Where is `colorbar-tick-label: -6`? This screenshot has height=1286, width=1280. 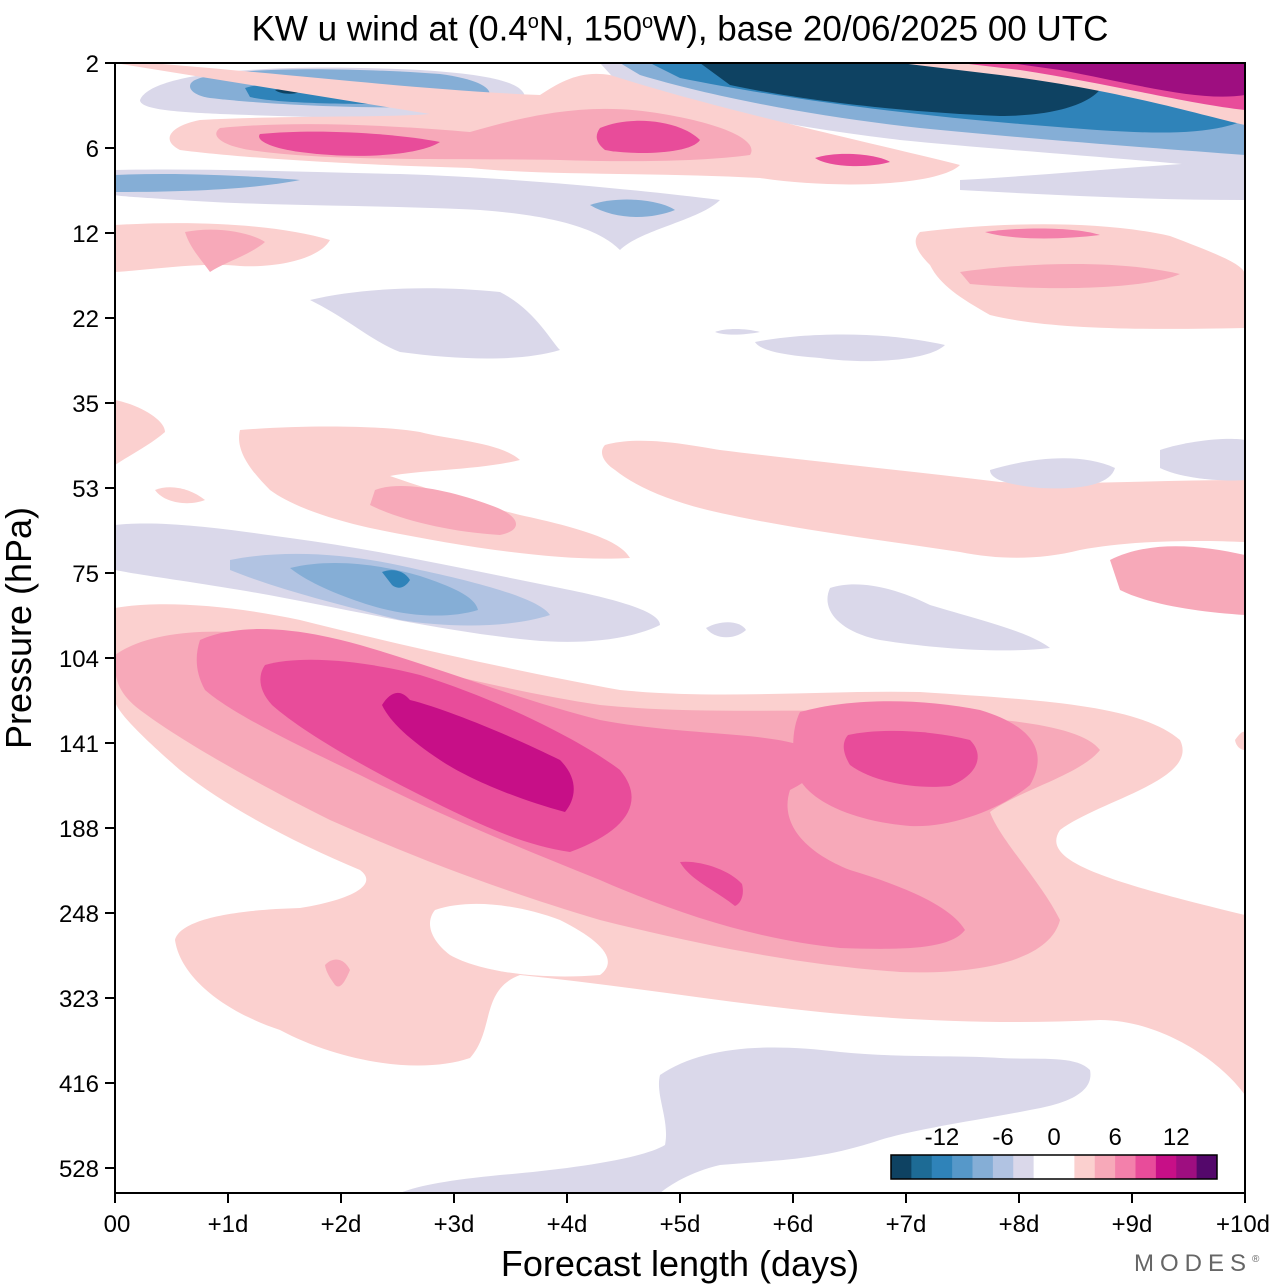 colorbar-tick-label: -6 is located at coordinates (1002, 1137).